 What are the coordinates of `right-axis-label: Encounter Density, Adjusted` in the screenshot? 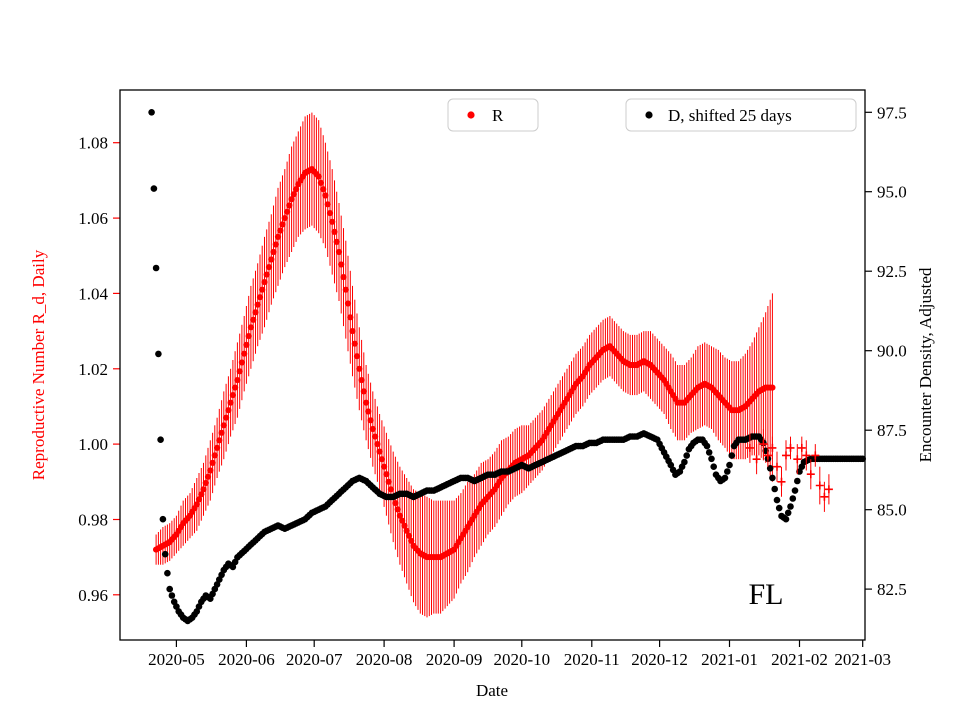 It's located at (925, 364).